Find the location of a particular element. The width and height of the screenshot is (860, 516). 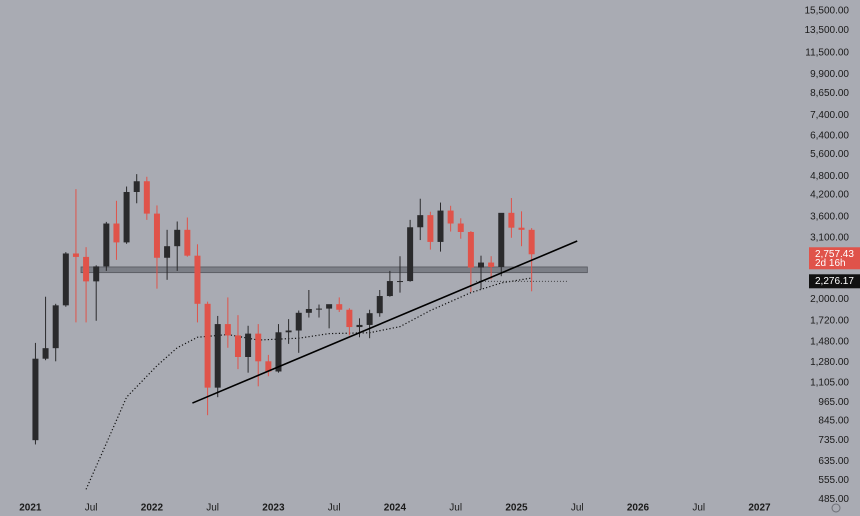

y-tick-label: 1,480.00 is located at coordinates (829, 342).